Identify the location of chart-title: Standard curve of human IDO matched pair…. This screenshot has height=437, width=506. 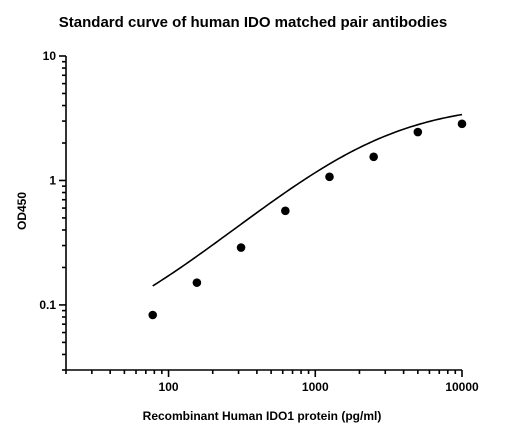
(253, 22).